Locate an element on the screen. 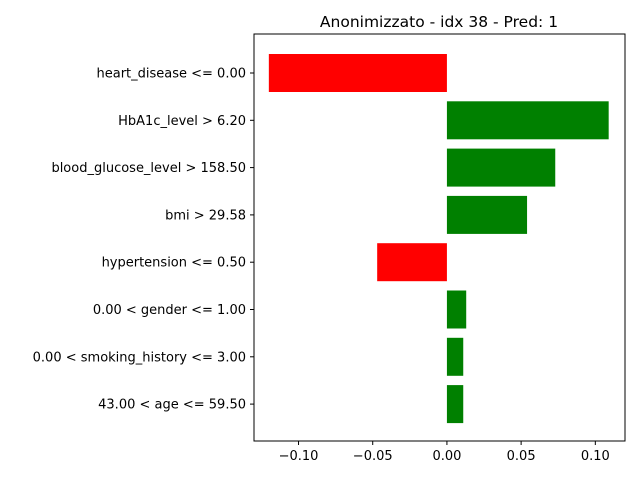  y-tick-label: 0.00 < smoking_history <= 3.00 is located at coordinates (139, 357).